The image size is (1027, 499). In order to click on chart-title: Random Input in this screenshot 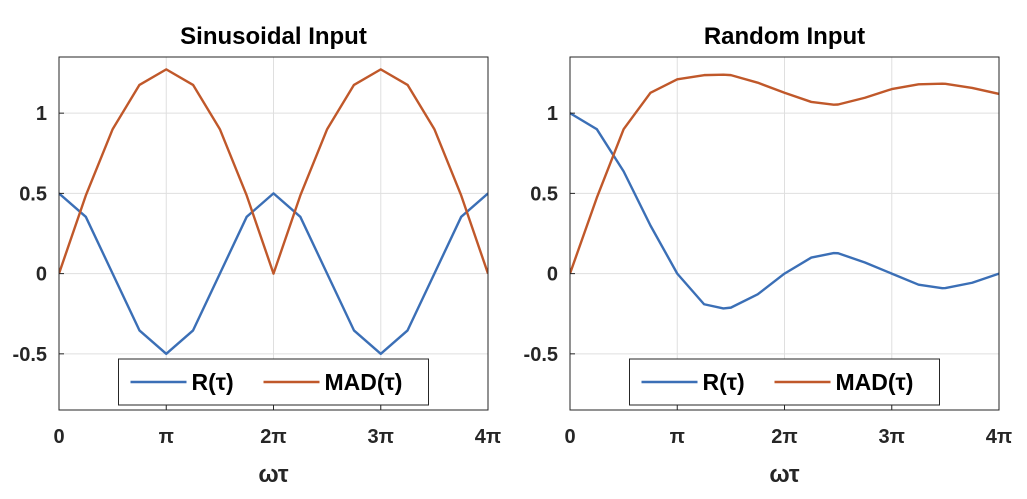, I will do `click(784, 36)`.